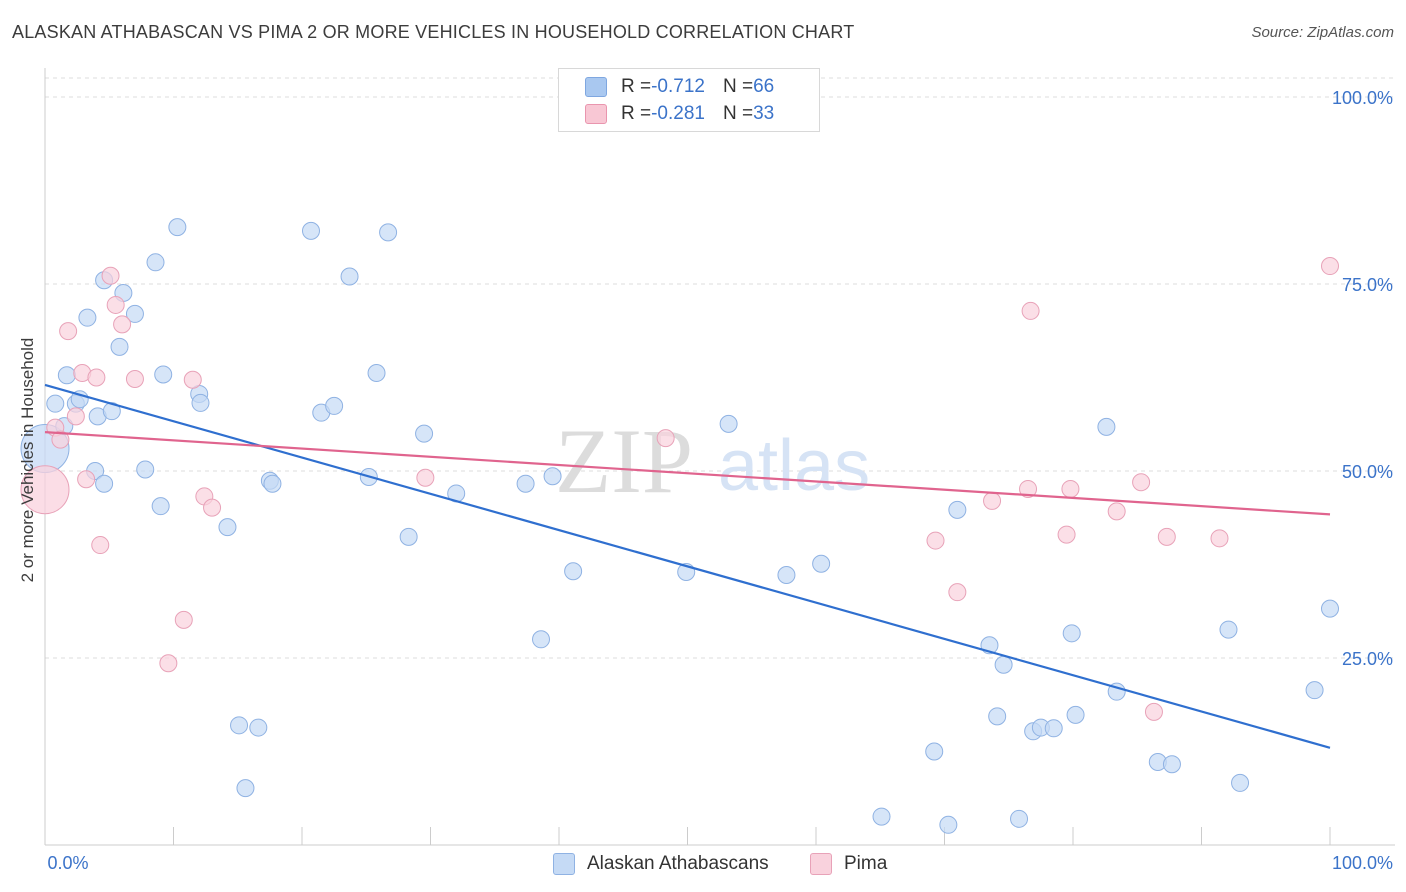  Describe the element at coordinates (1367, 472) in the screenshot. I see `y-tick-label: 50.0%` at that location.